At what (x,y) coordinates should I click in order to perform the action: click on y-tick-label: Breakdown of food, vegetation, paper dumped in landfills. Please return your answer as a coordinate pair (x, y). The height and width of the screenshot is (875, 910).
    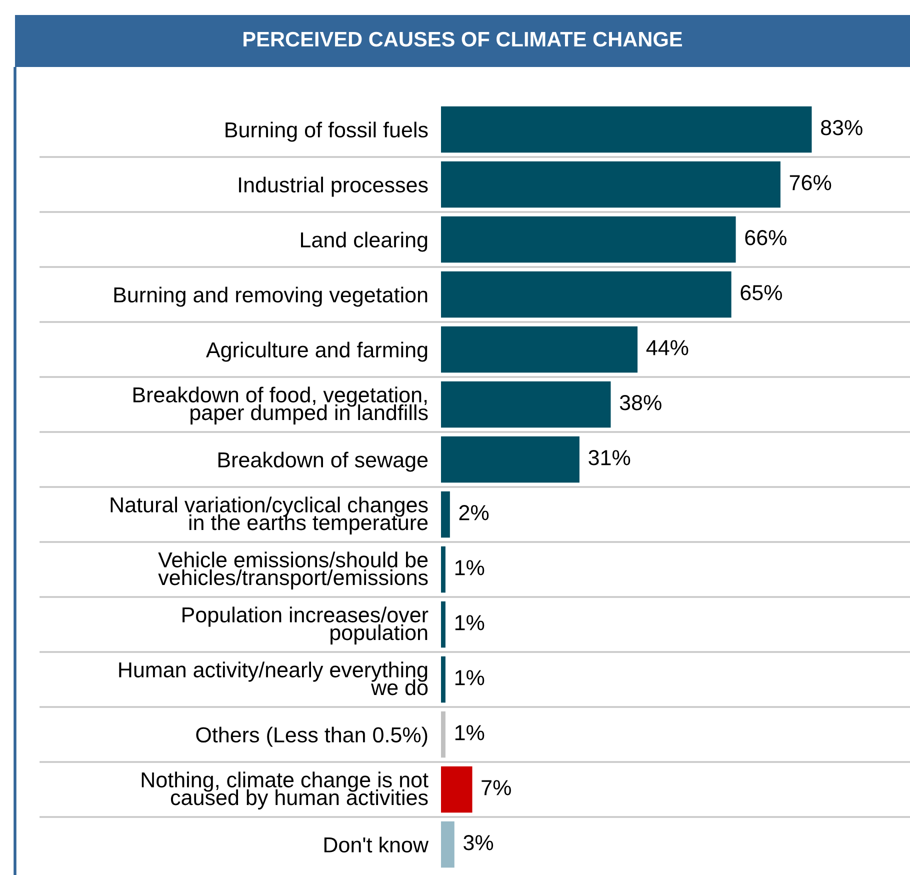
    Looking at the image, I should click on (280, 405).